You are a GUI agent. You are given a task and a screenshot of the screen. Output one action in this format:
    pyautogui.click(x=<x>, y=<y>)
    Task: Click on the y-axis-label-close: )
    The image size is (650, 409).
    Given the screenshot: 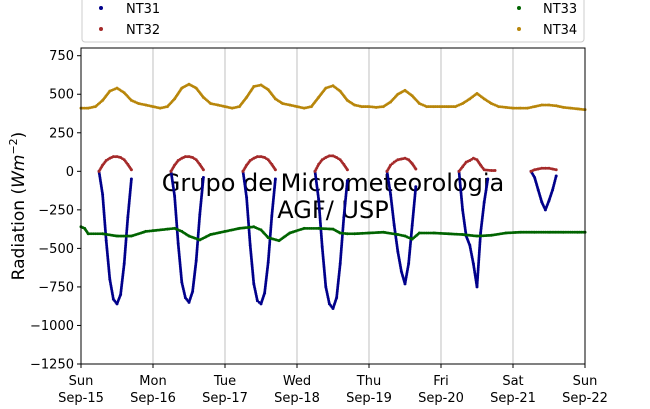 What is the action you would take?
    pyautogui.click(x=19, y=135)
    